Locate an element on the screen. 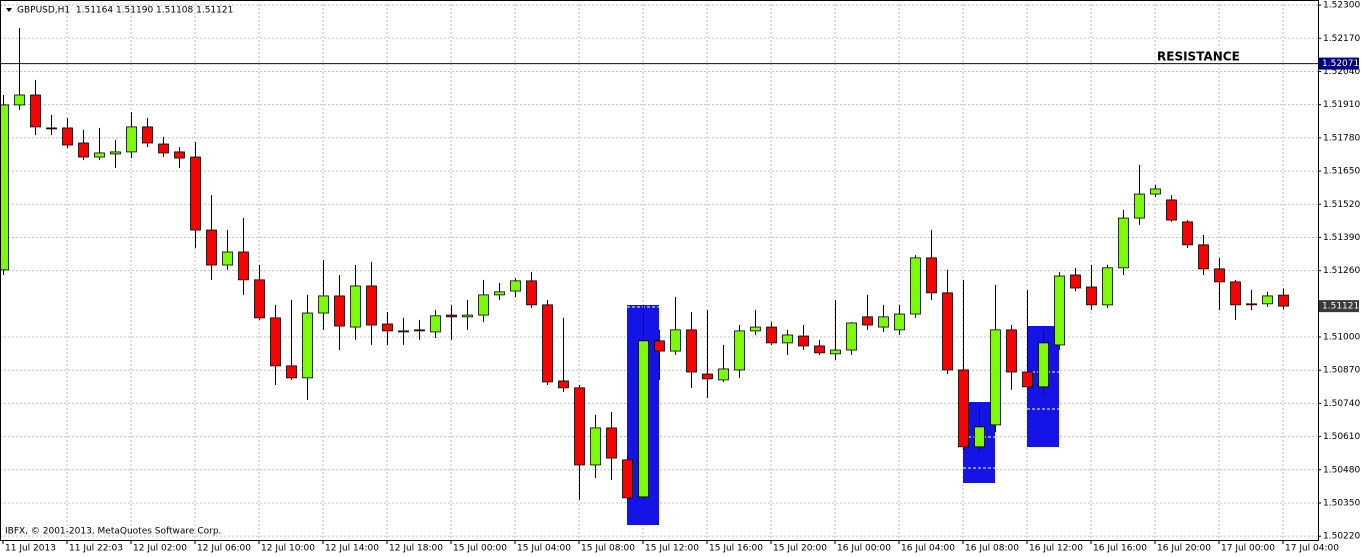 The image size is (1362, 557). x-tick-label: 11 Jul 22:03 is located at coordinates (96, 549).